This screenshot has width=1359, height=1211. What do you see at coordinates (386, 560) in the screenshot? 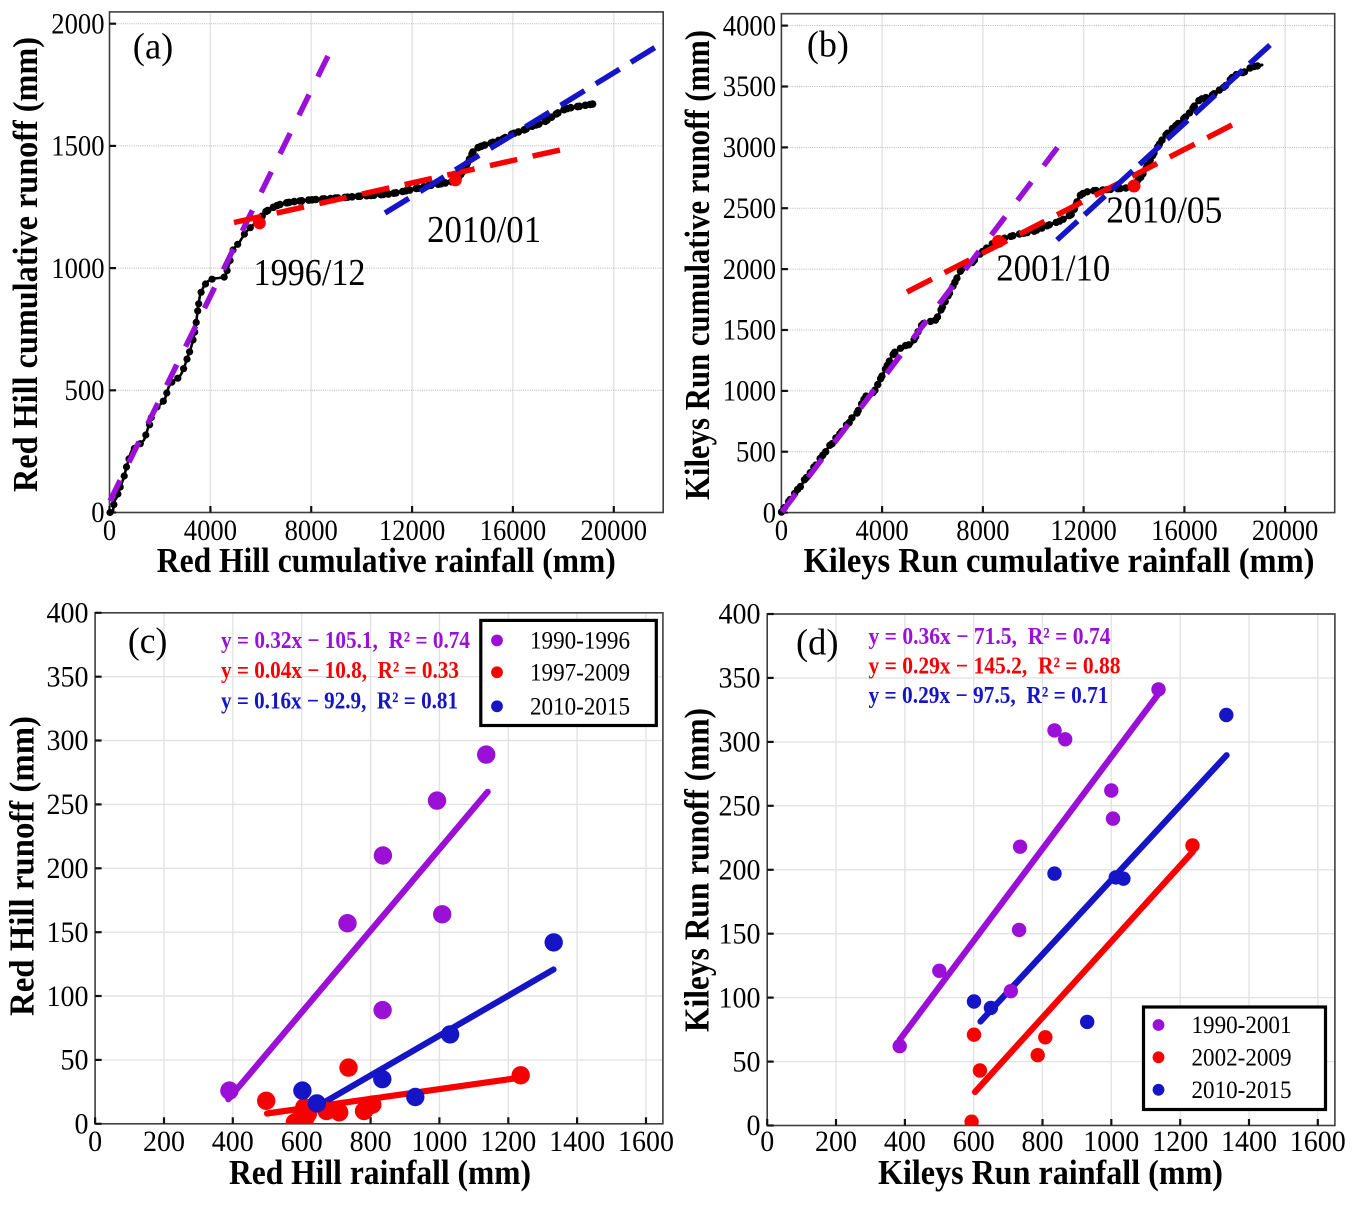
I see `svg-text:Red Hill cumulative rainfall (: Red Hill cumulative rainfall (mm)` at bounding box center [386, 560].